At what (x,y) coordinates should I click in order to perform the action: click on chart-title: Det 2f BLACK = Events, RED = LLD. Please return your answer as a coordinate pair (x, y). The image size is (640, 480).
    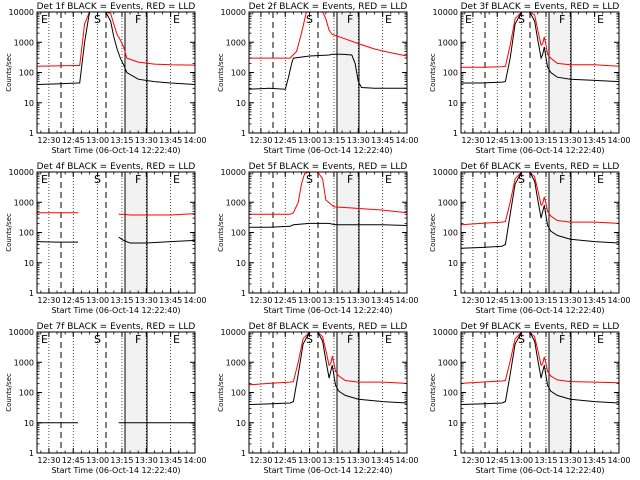
    Looking at the image, I should click on (328, 7).